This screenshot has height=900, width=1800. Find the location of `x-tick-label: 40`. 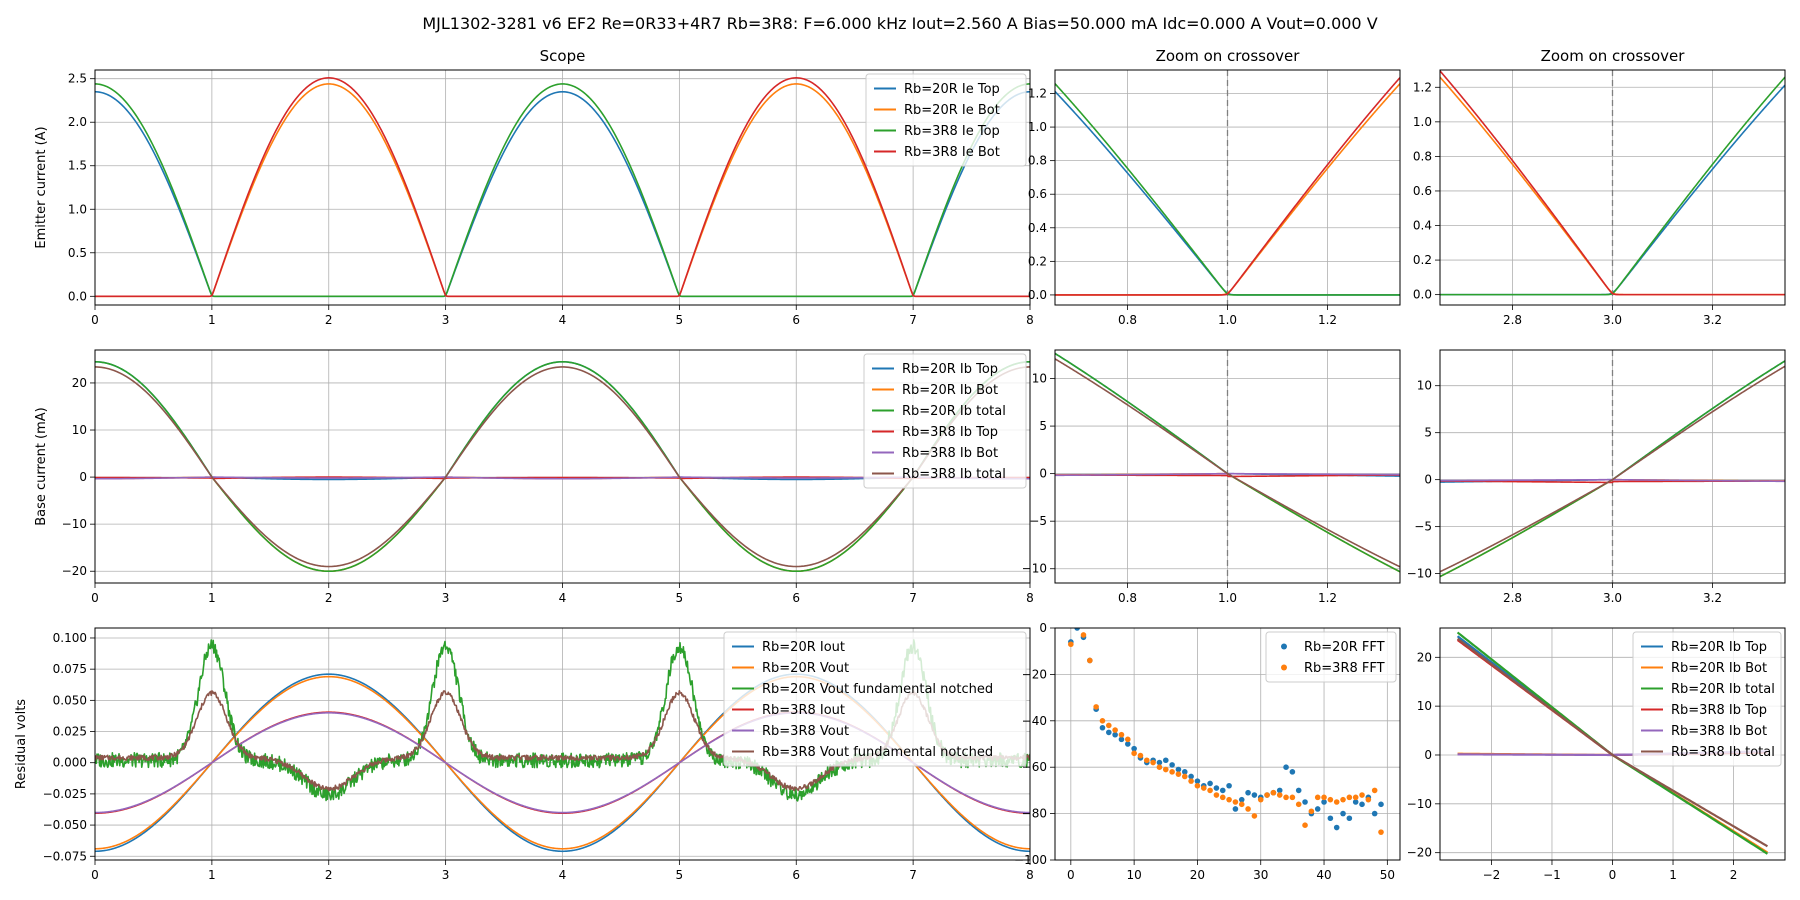

x-tick-label: 40 is located at coordinates (1323, 875).